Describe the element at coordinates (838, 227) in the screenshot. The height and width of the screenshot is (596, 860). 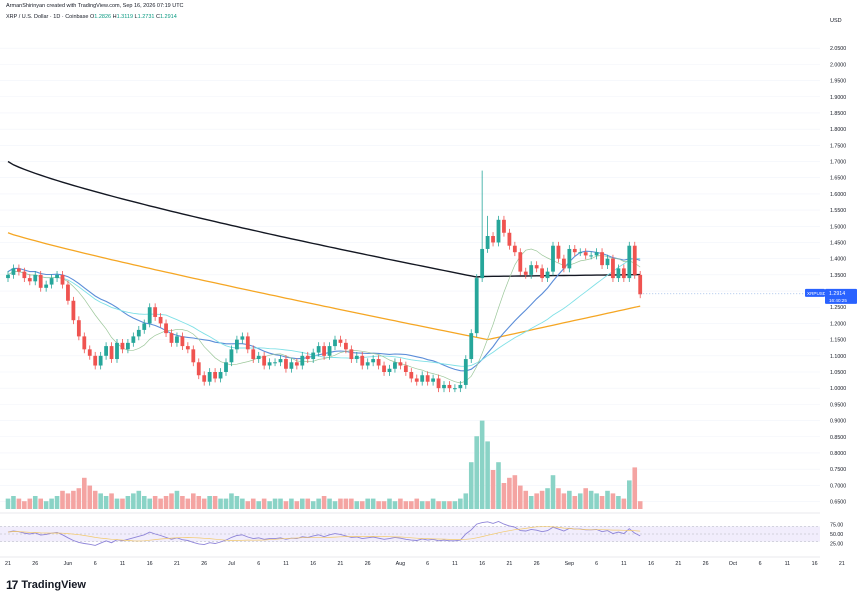
I see `price-tick-label: 1.5000` at that location.